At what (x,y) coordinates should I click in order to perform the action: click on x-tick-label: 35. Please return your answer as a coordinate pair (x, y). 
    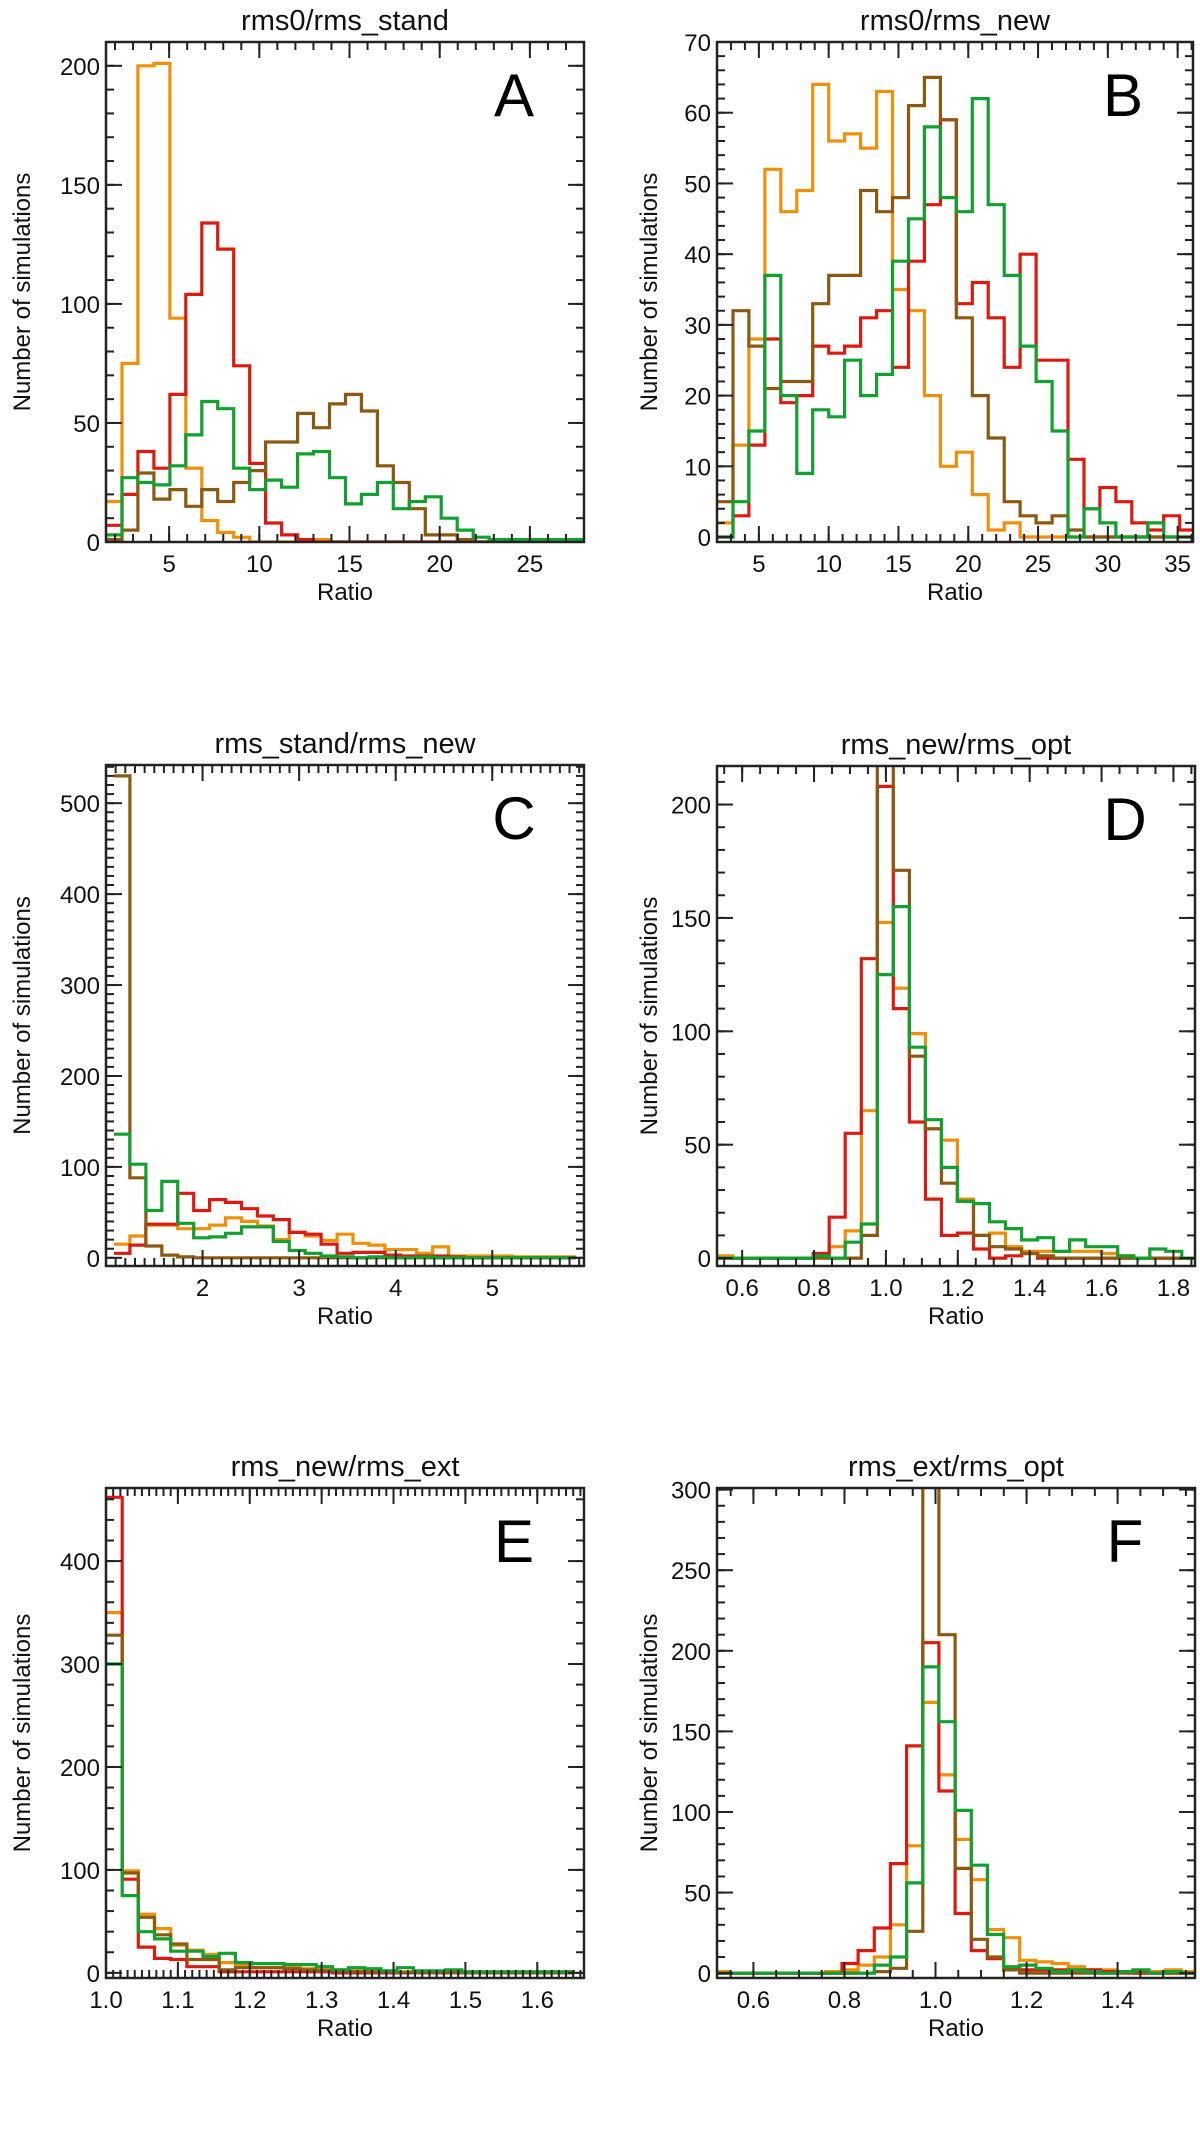
    Looking at the image, I should click on (1177, 564).